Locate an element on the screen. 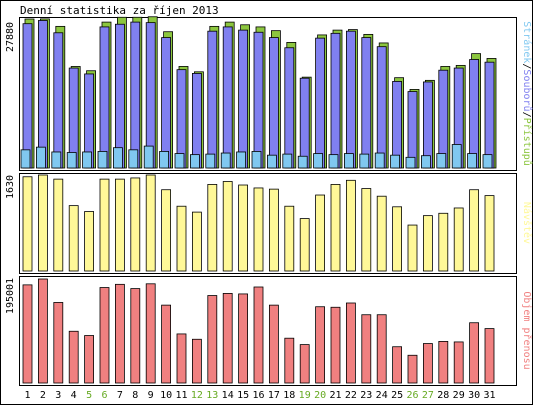 The image size is (533, 410). legend-visits: Návštěv is located at coordinates (527, 223).